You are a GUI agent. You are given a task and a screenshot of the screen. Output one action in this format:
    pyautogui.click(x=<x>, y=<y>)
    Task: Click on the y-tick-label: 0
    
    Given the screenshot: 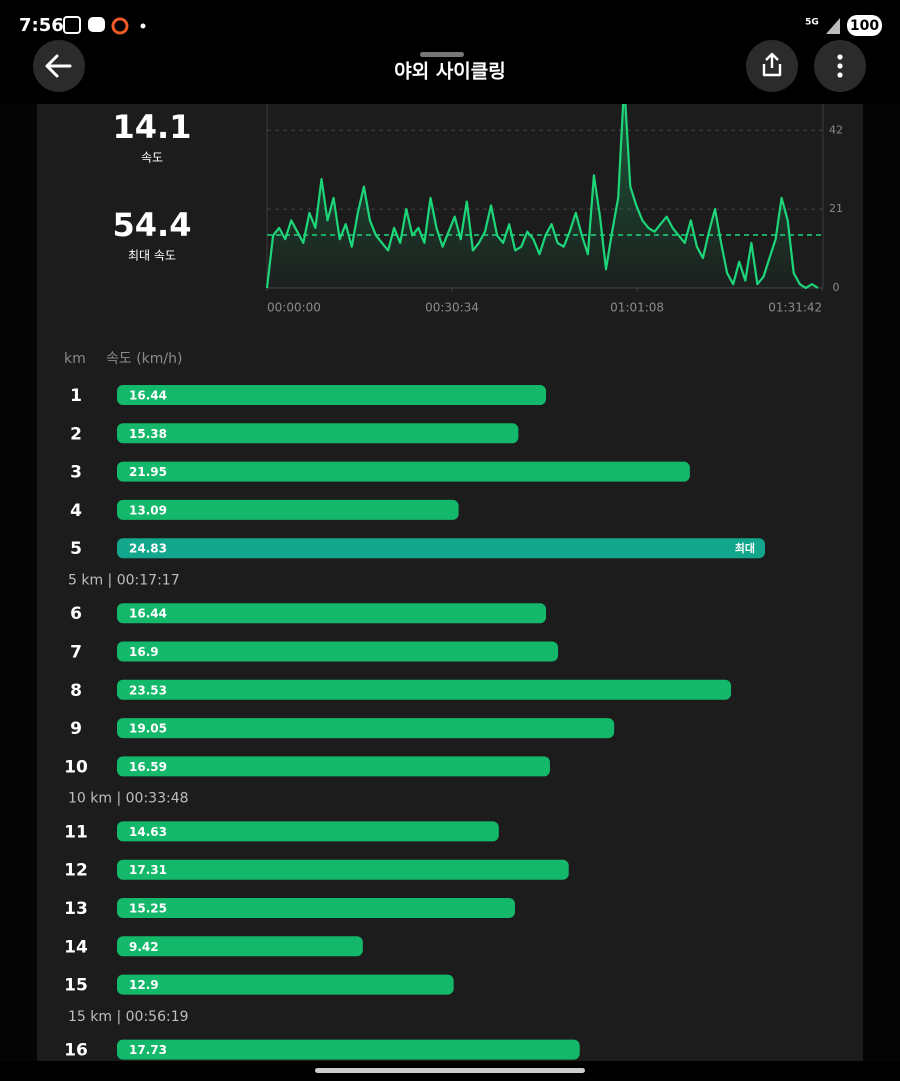 What is the action you would take?
    pyautogui.click(x=836, y=287)
    